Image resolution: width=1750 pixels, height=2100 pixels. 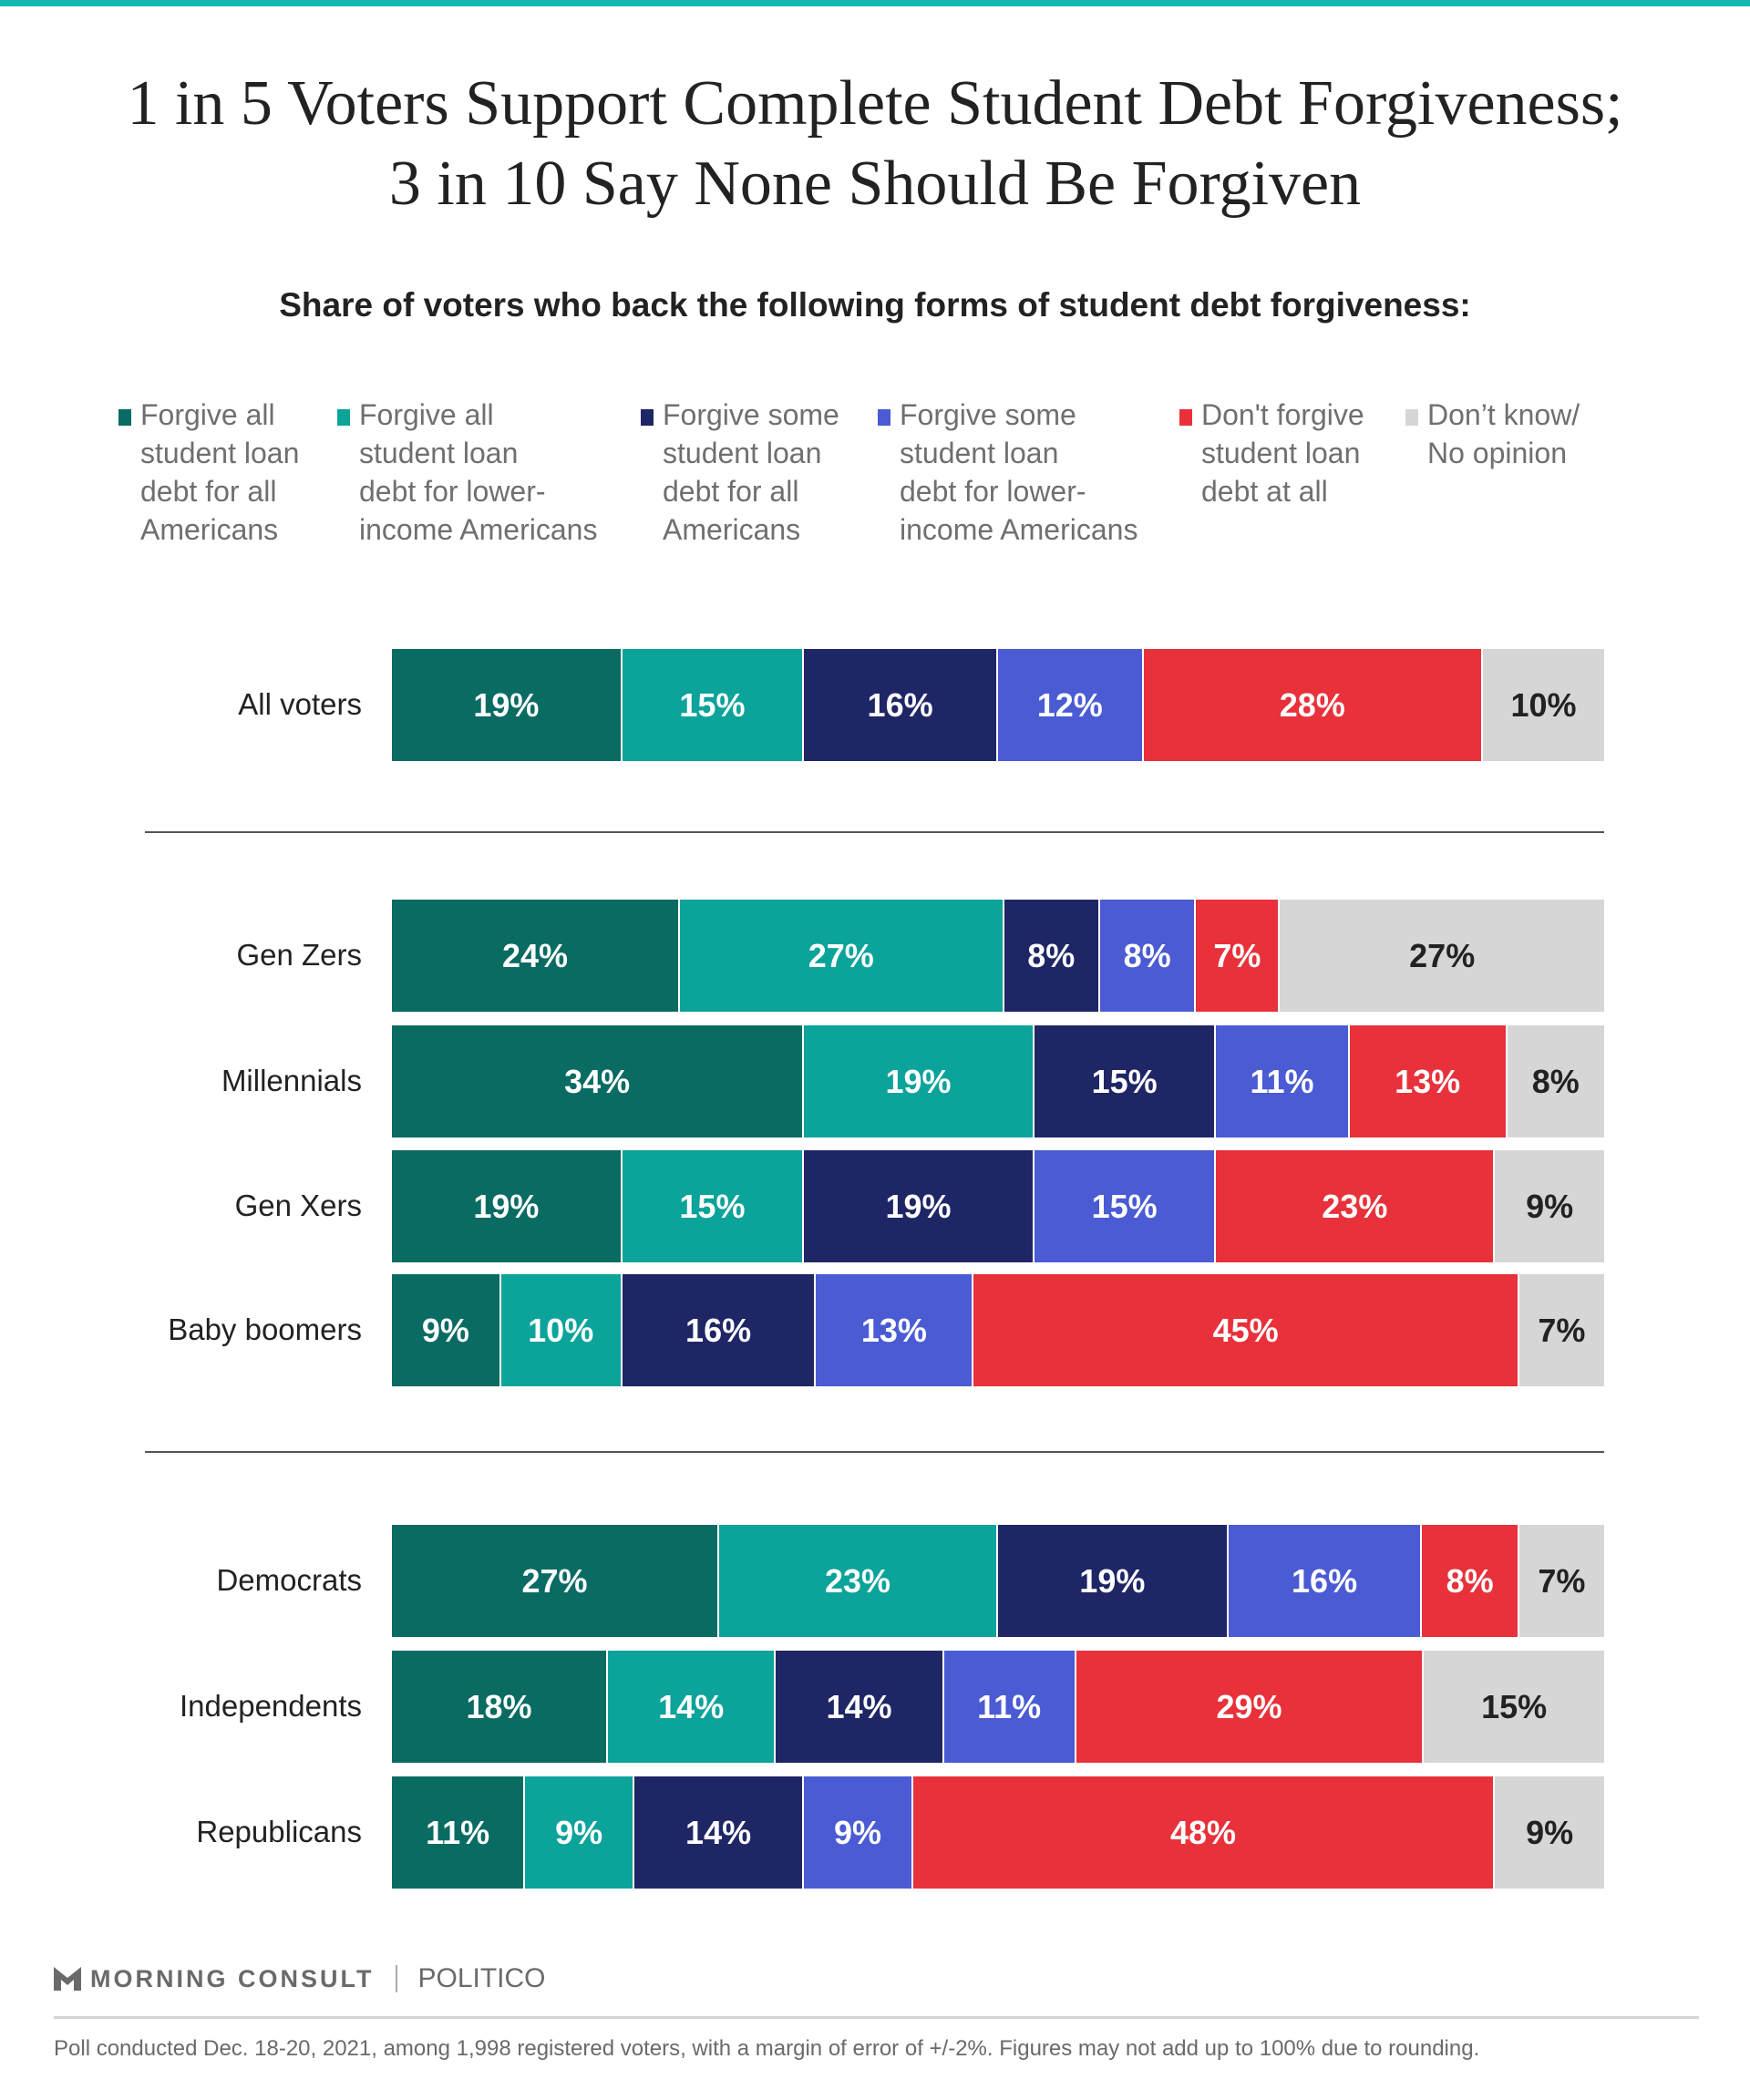 What do you see at coordinates (1497, 453) in the screenshot?
I see `legend-label-line: No opinion` at bounding box center [1497, 453].